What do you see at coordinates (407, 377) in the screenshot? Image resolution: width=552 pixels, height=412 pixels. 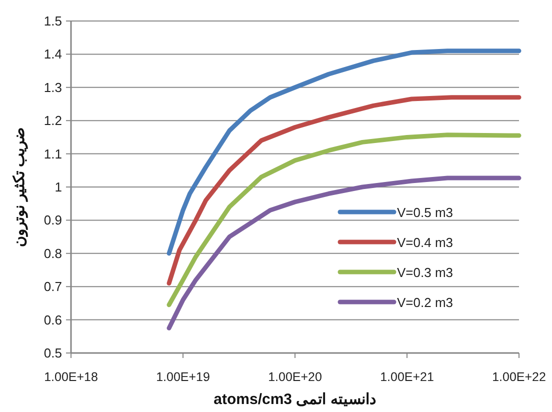 I see `x-tick-label: 1.00E+21` at bounding box center [407, 377].